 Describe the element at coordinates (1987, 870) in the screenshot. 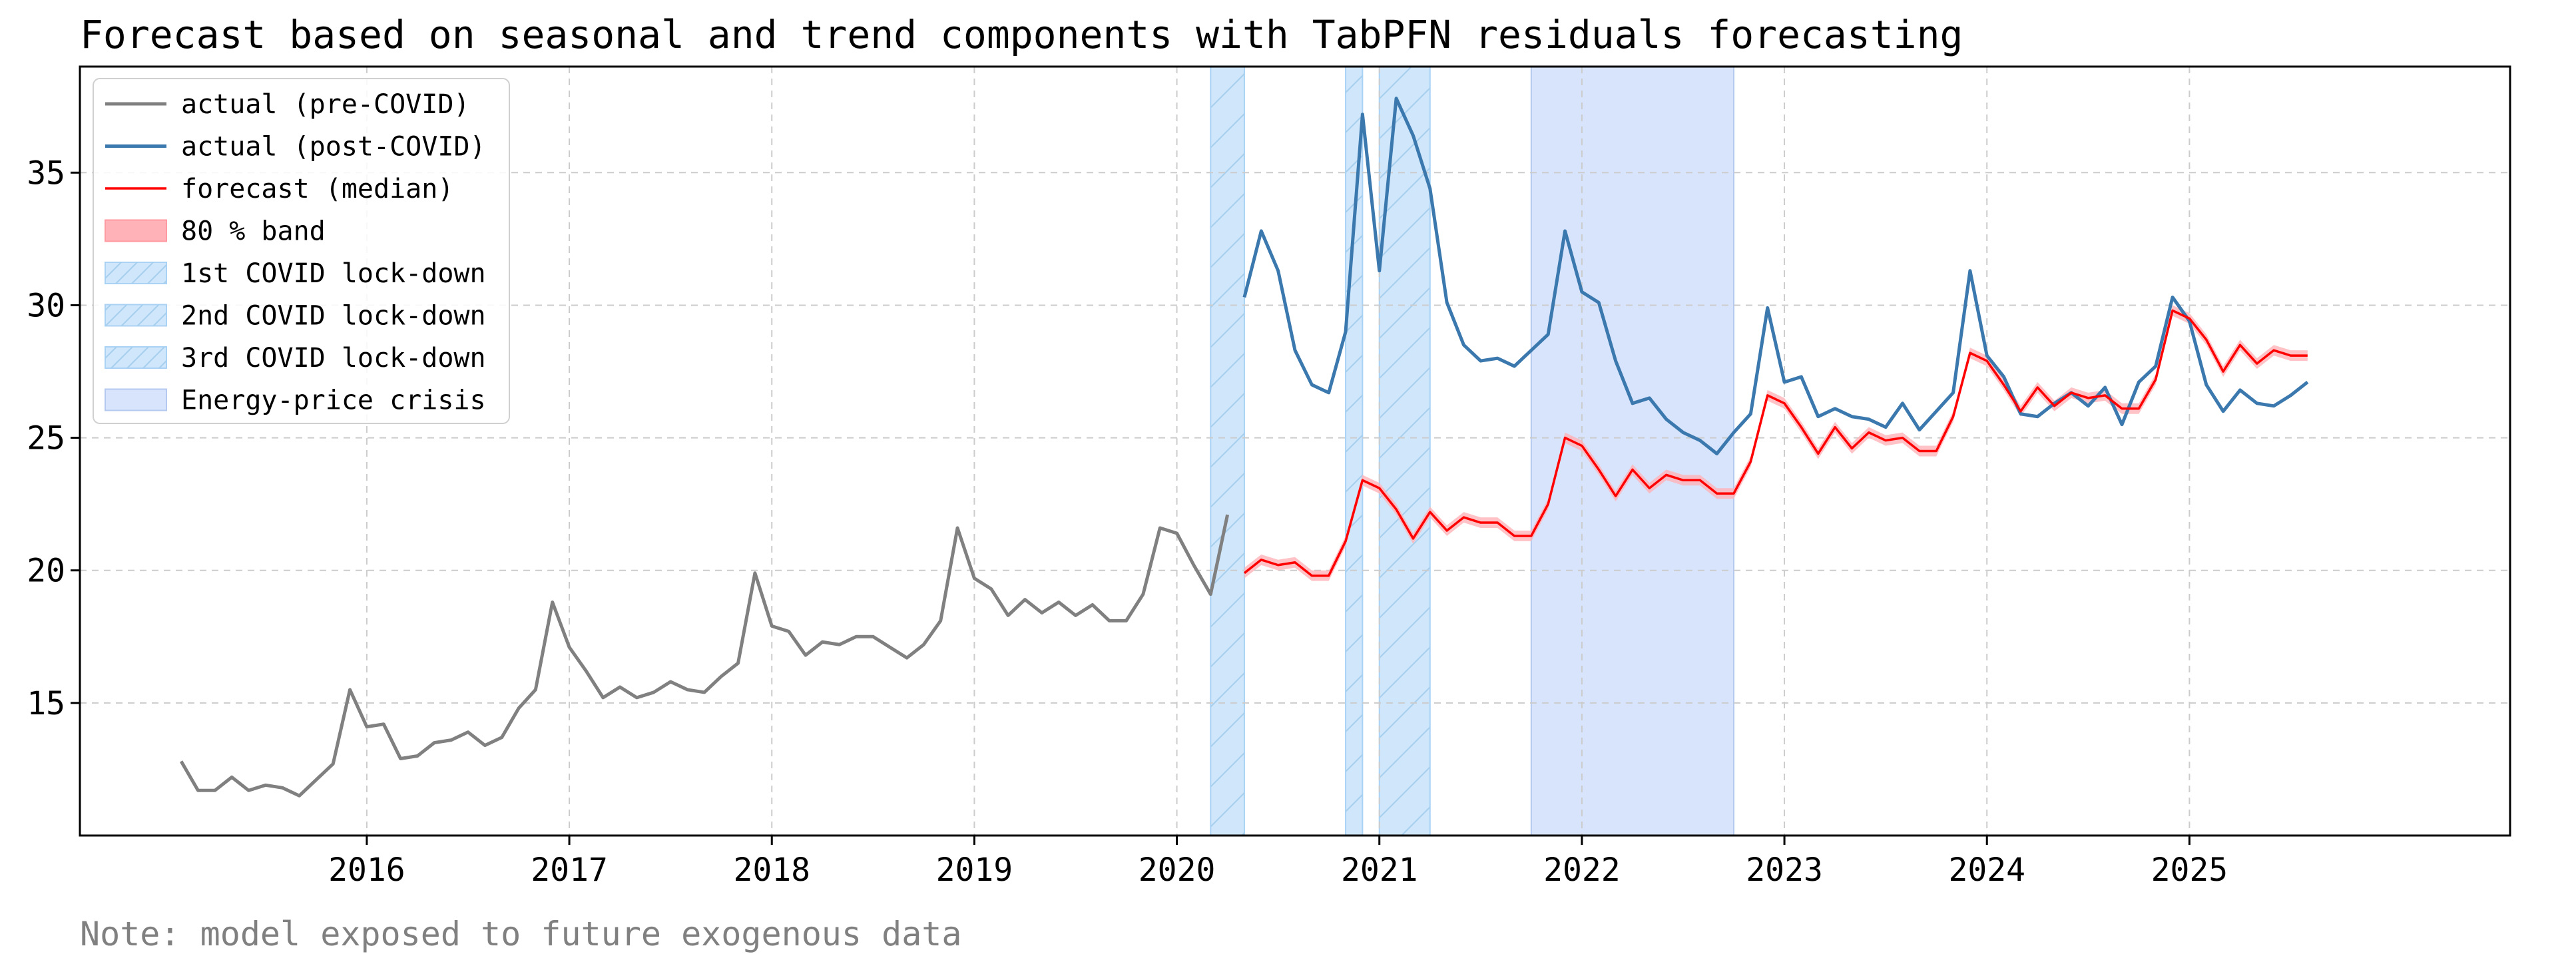

I see `x-tick-label: 2024` at that location.